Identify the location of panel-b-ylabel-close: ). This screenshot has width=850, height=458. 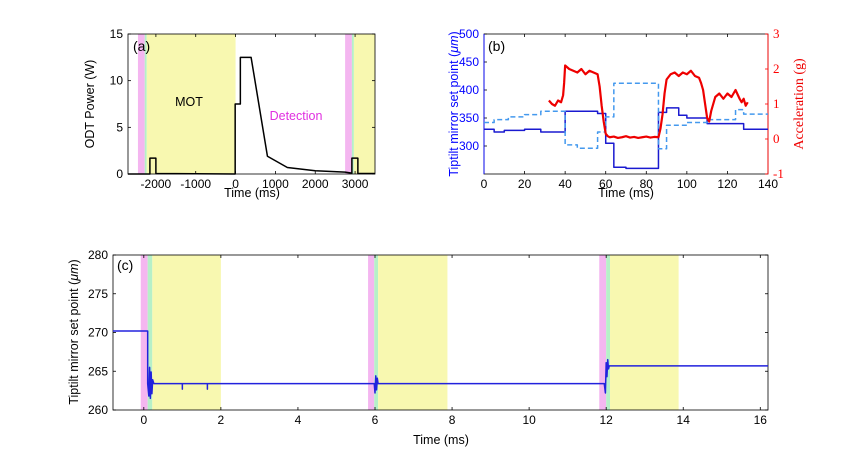
(454, 33).